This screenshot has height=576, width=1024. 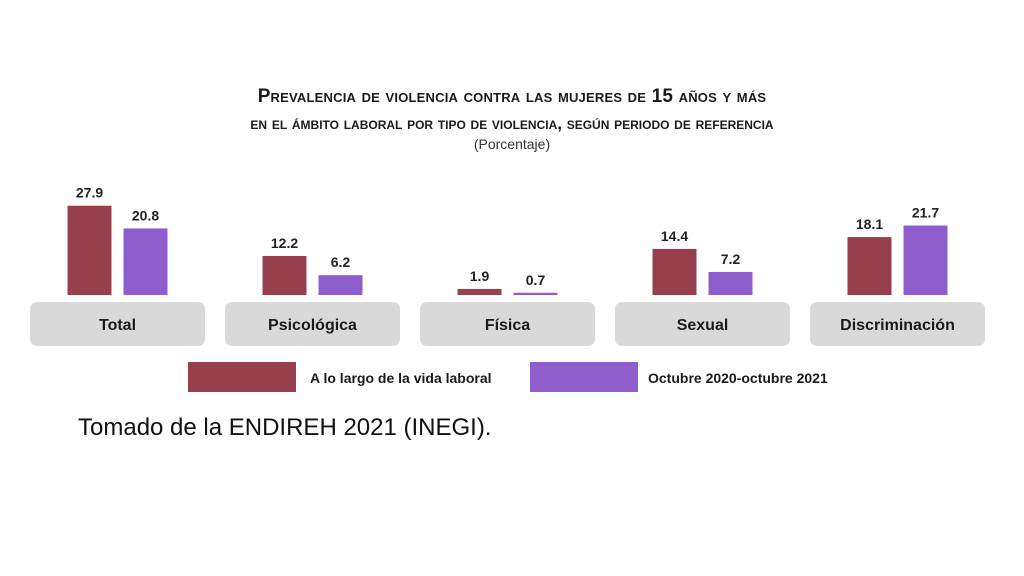 What do you see at coordinates (536, 280) in the screenshot?
I see `data-label-1-2: 0.7` at bounding box center [536, 280].